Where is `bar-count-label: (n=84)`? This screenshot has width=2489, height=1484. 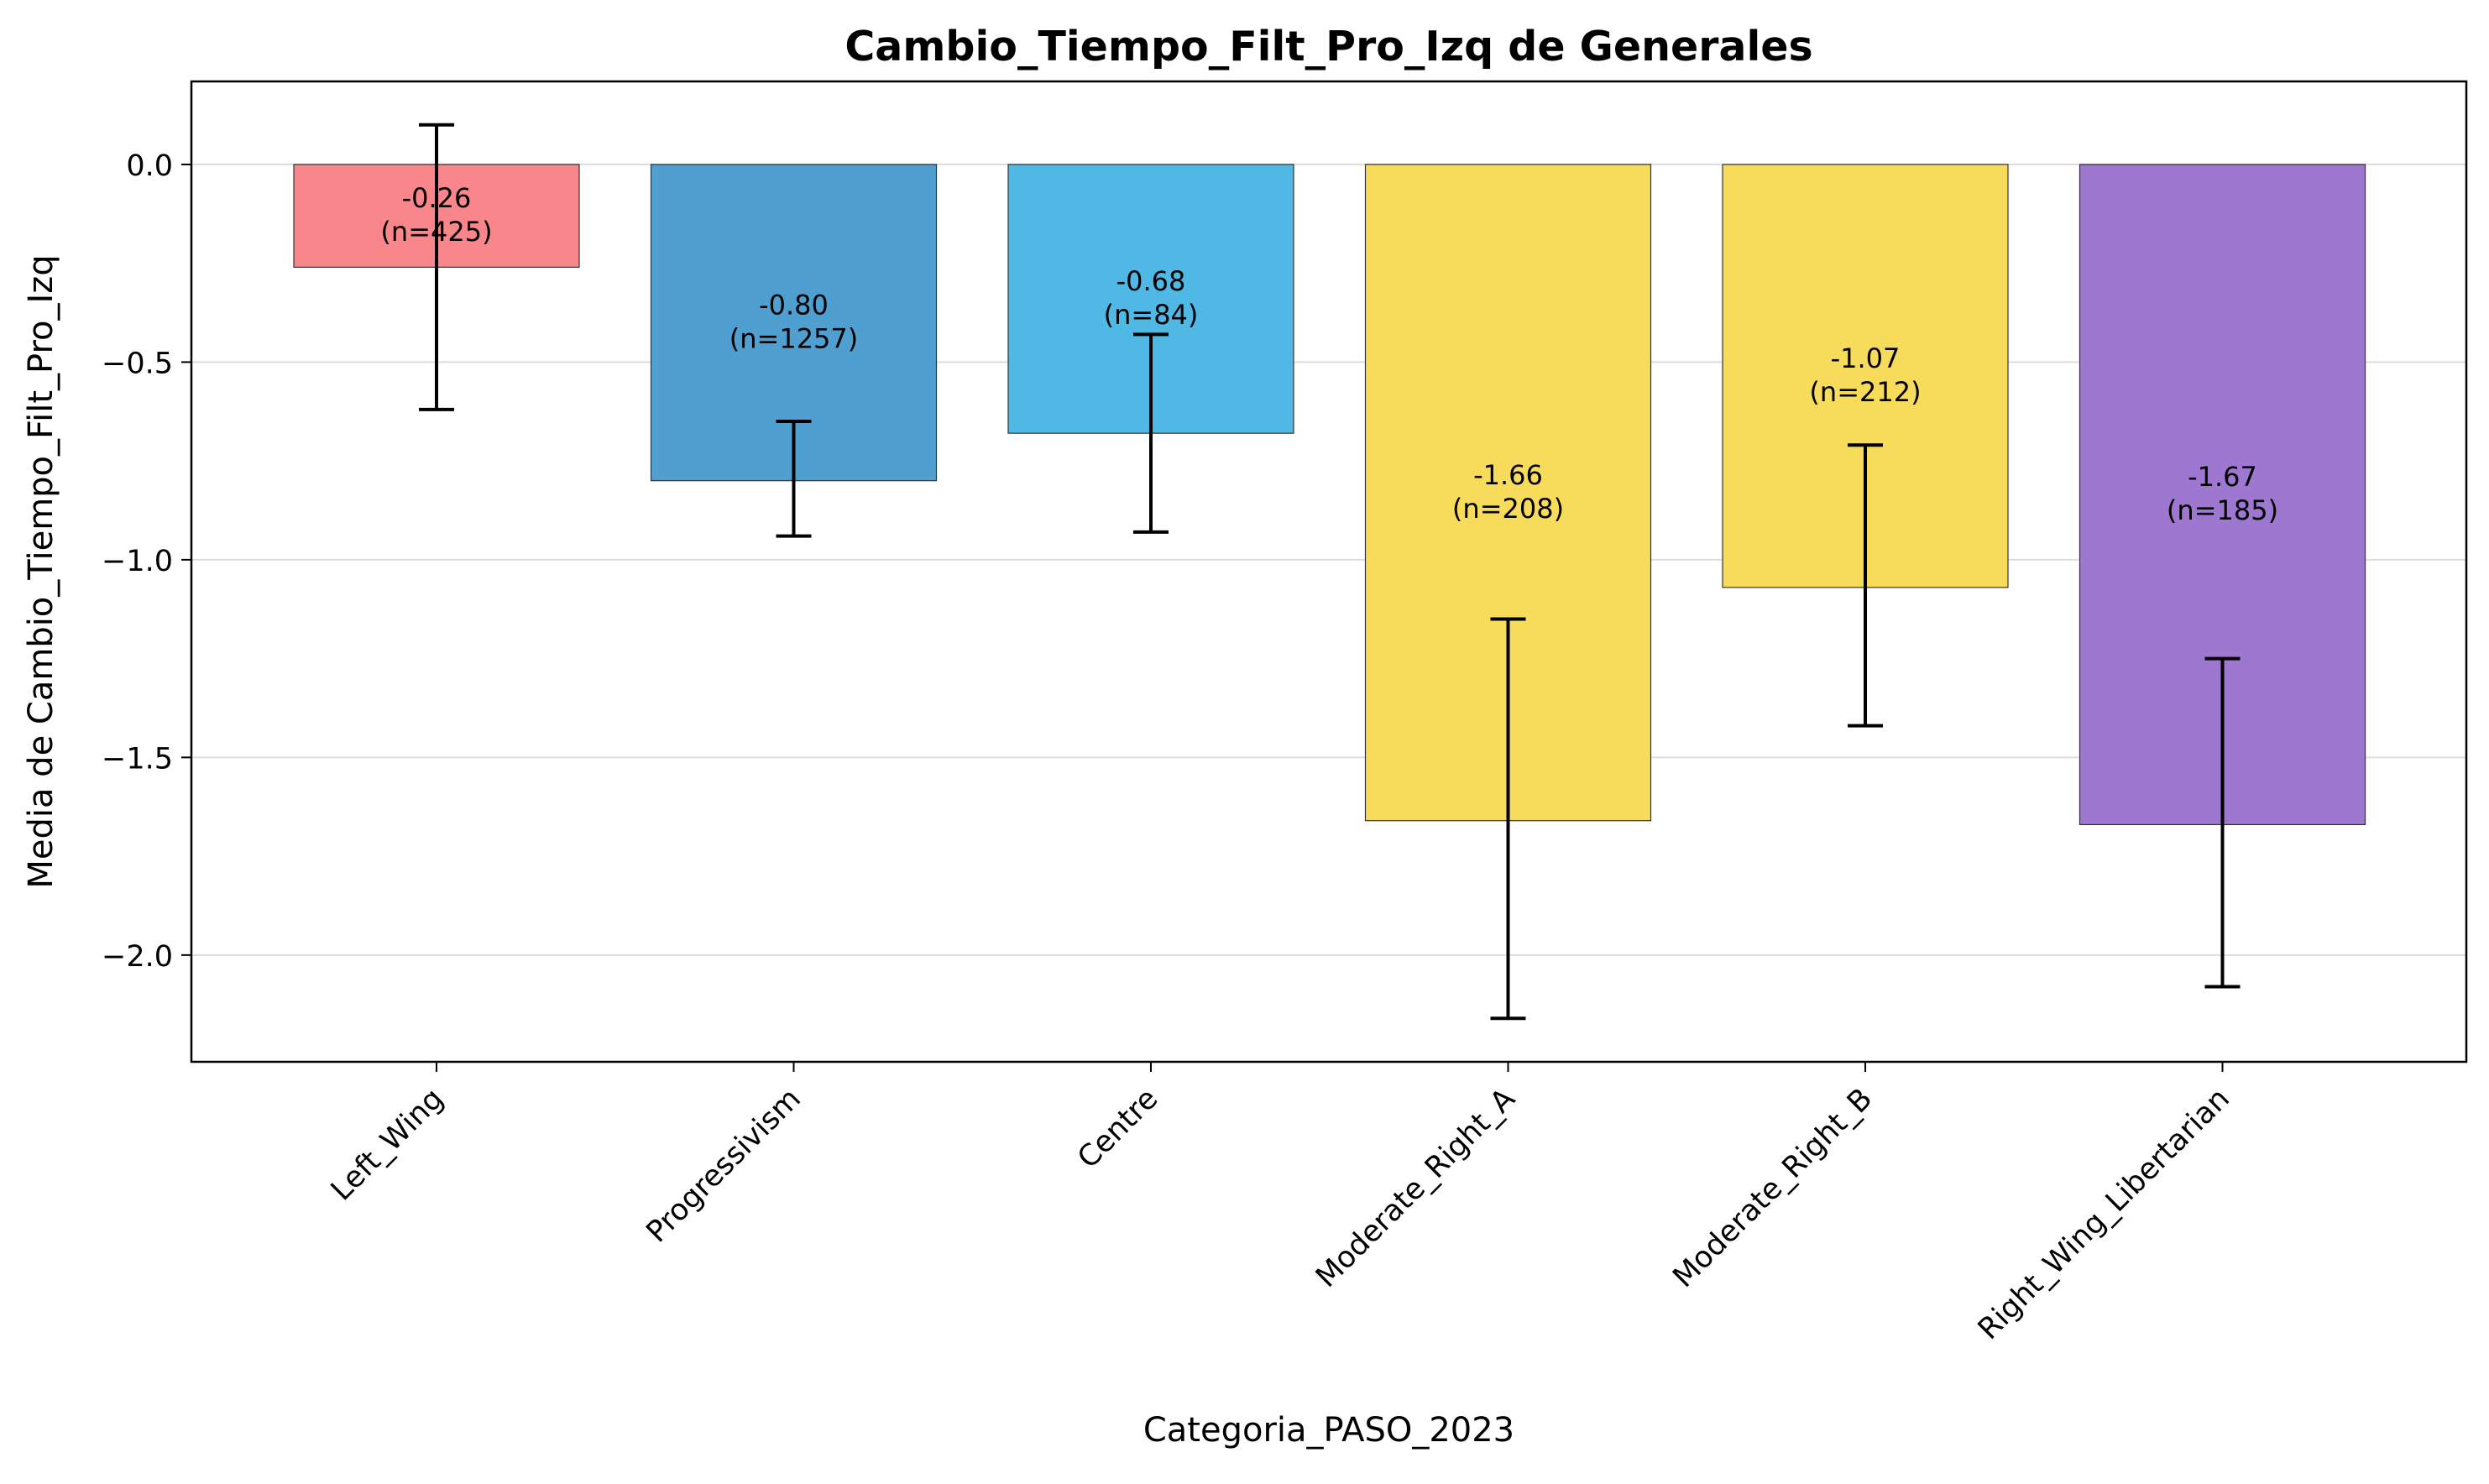 bar-count-label: (n=84) is located at coordinates (1151, 315).